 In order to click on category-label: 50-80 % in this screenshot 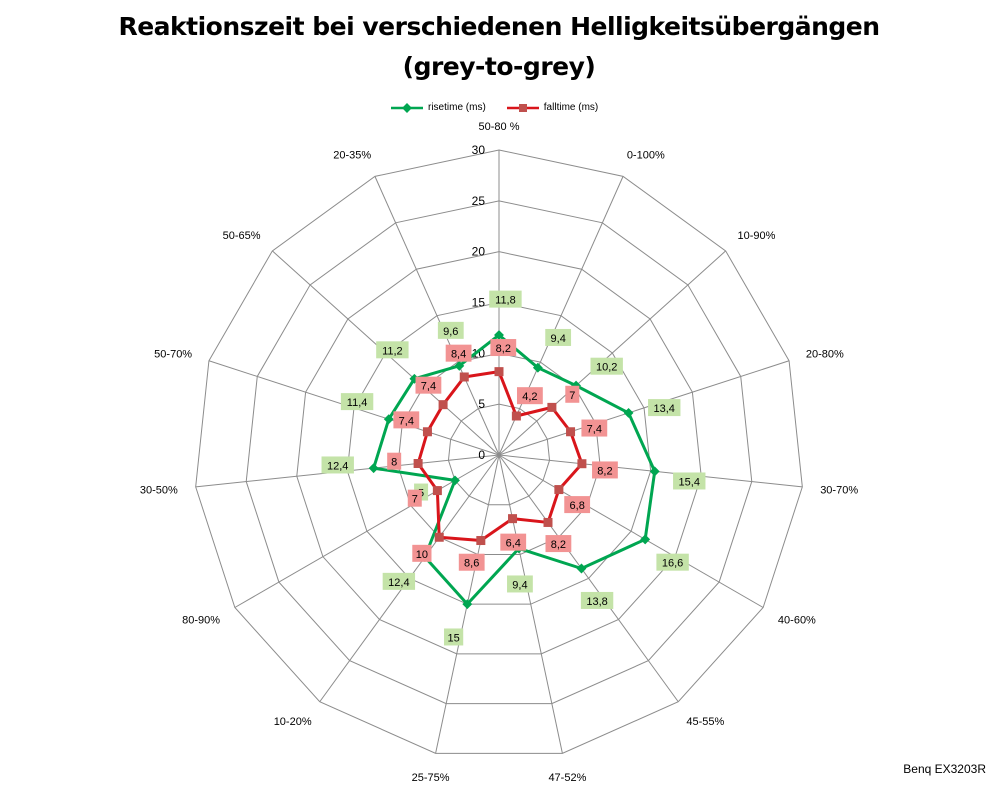, I will do `click(499, 127)`.